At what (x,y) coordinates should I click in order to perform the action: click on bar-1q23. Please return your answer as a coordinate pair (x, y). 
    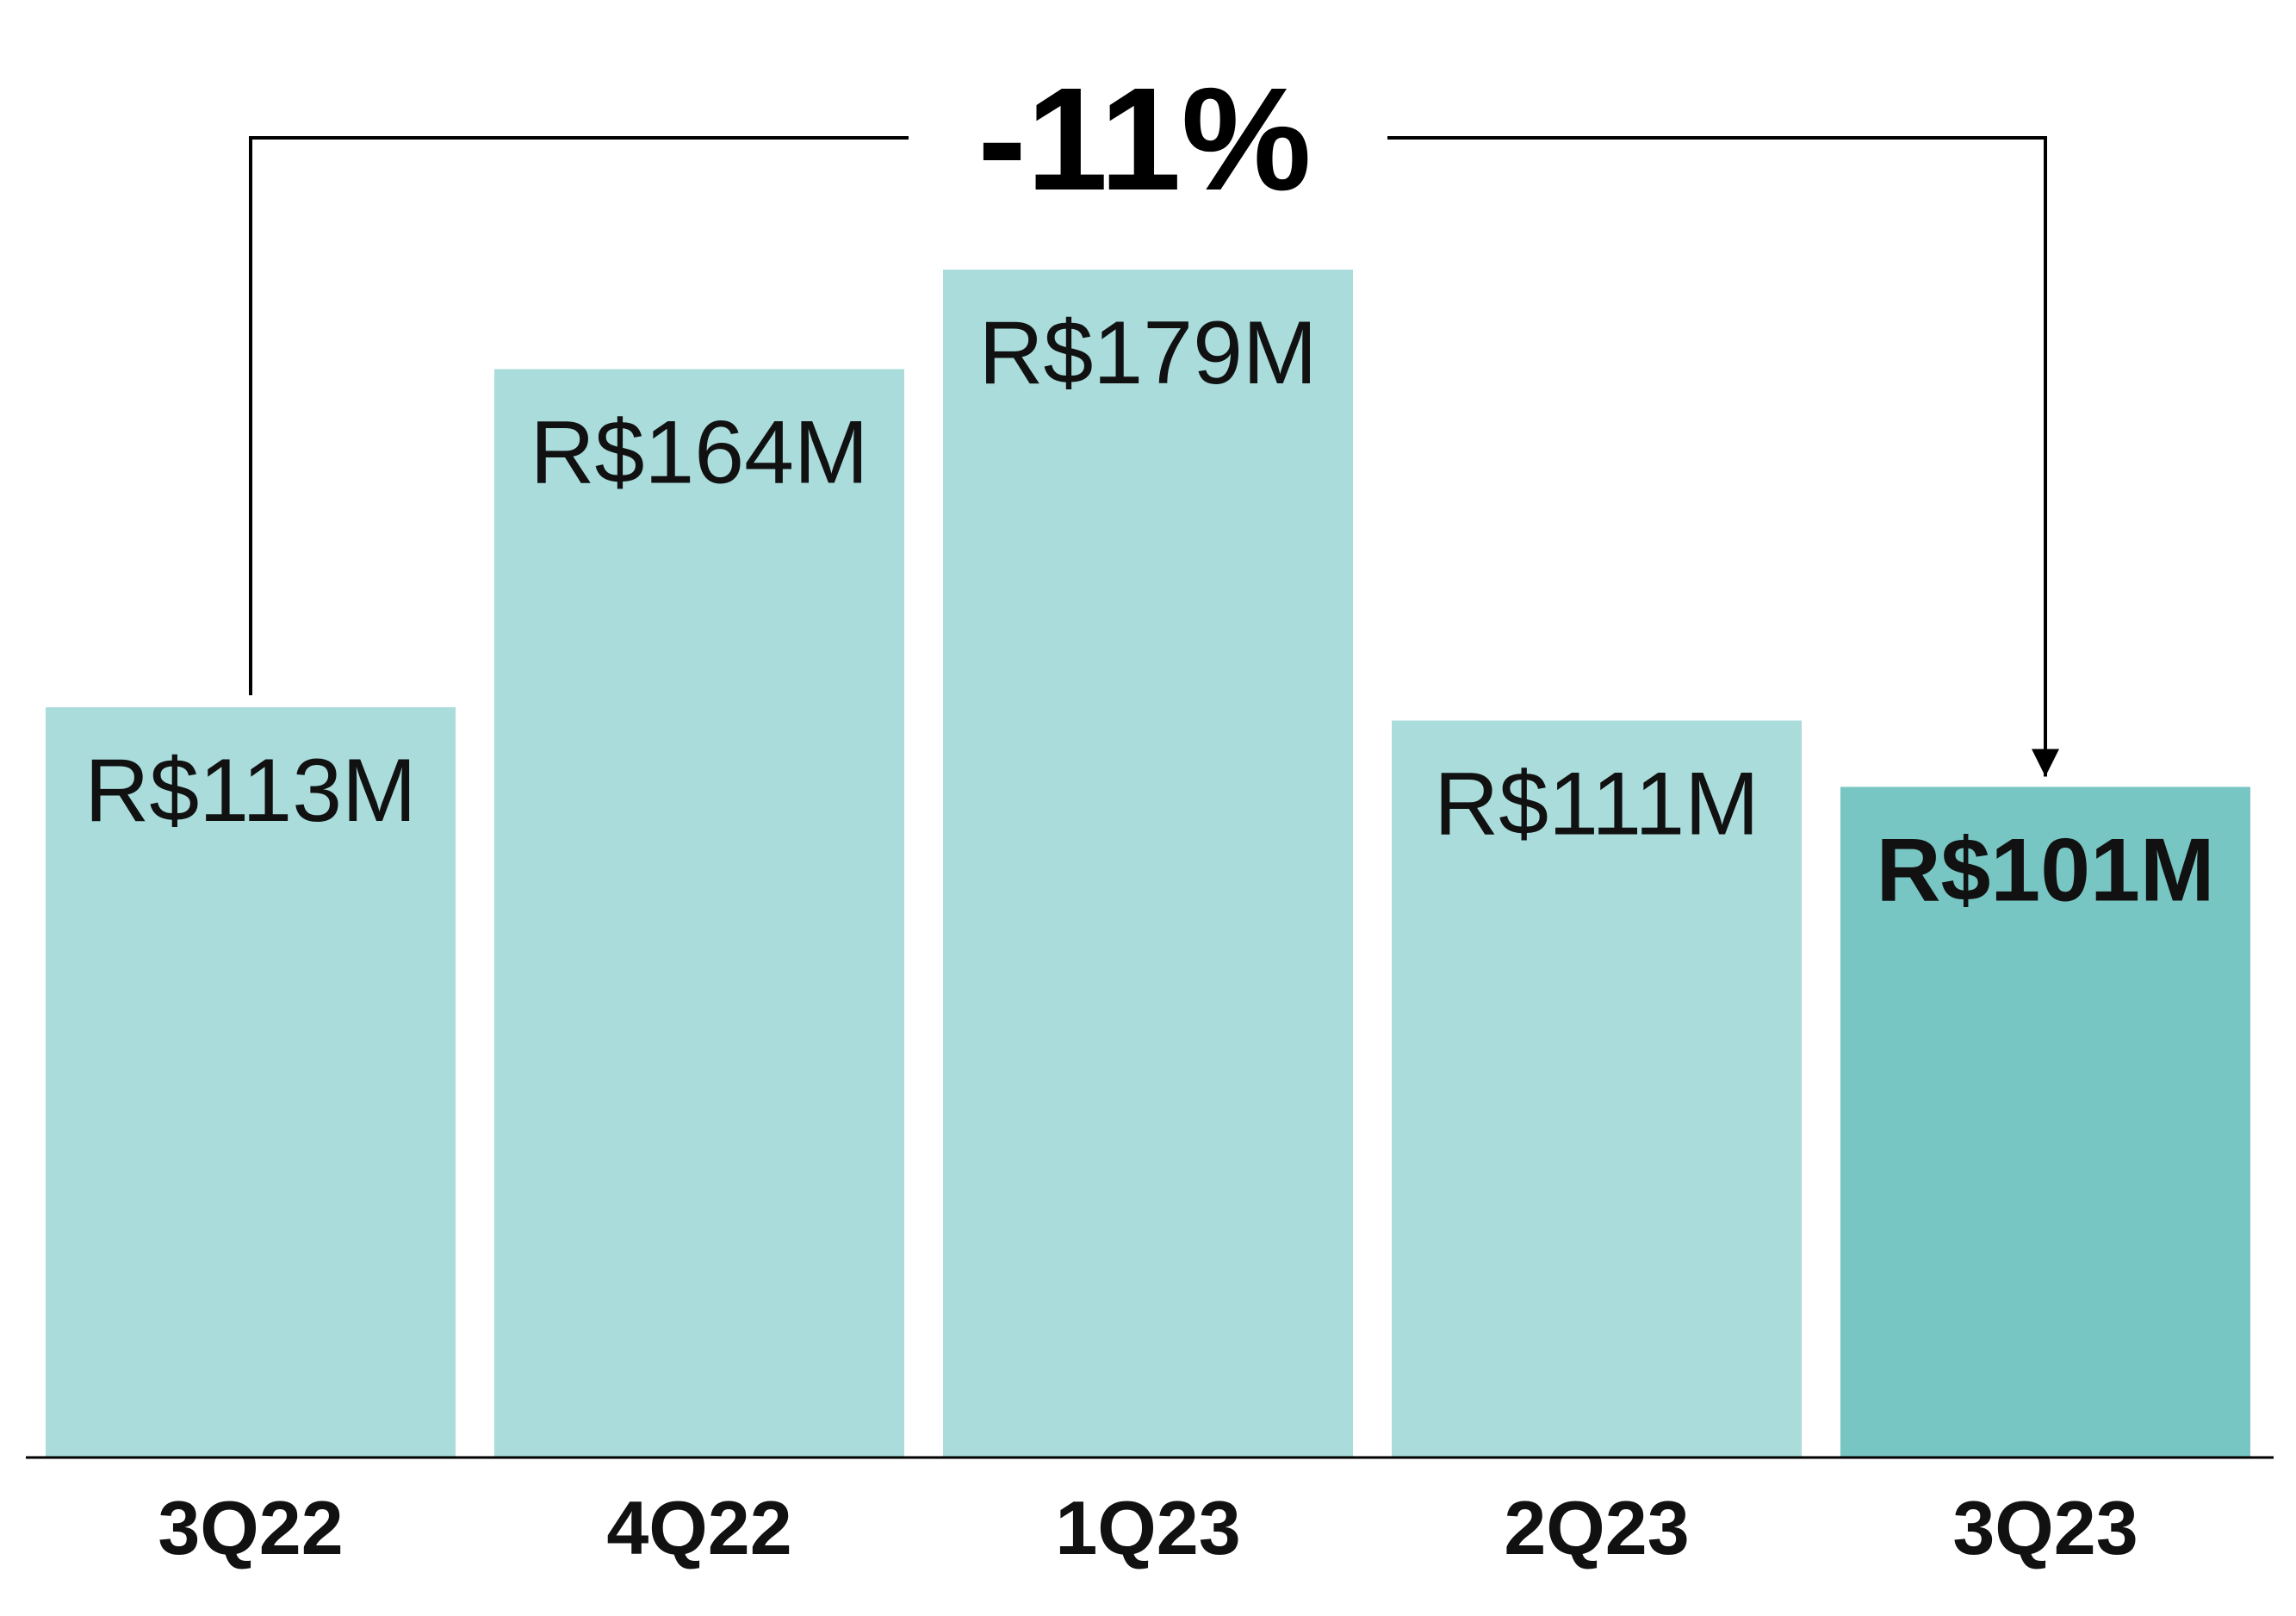
    Looking at the image, I should click on (1148, 863).